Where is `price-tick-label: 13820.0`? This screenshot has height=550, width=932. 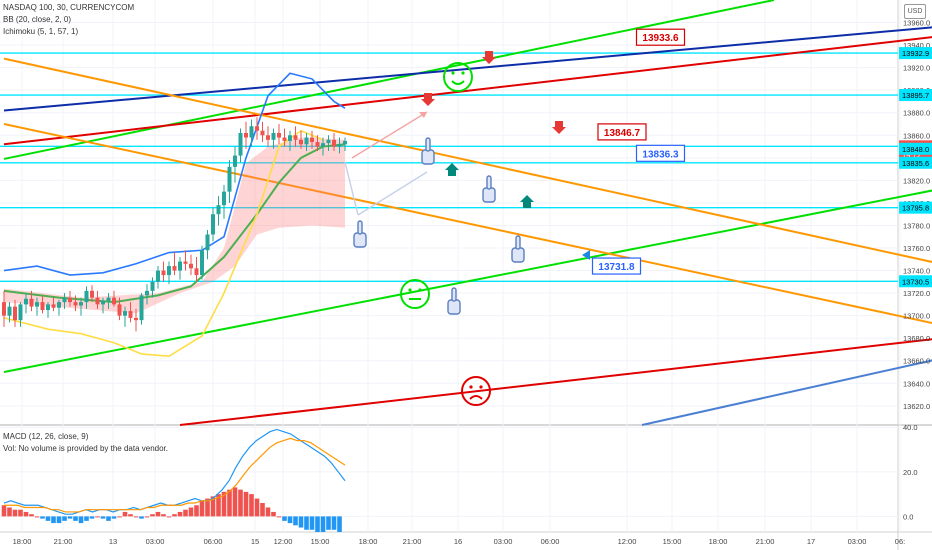
price-tick-label: 13820.0 is located at coordinates (916, 180).